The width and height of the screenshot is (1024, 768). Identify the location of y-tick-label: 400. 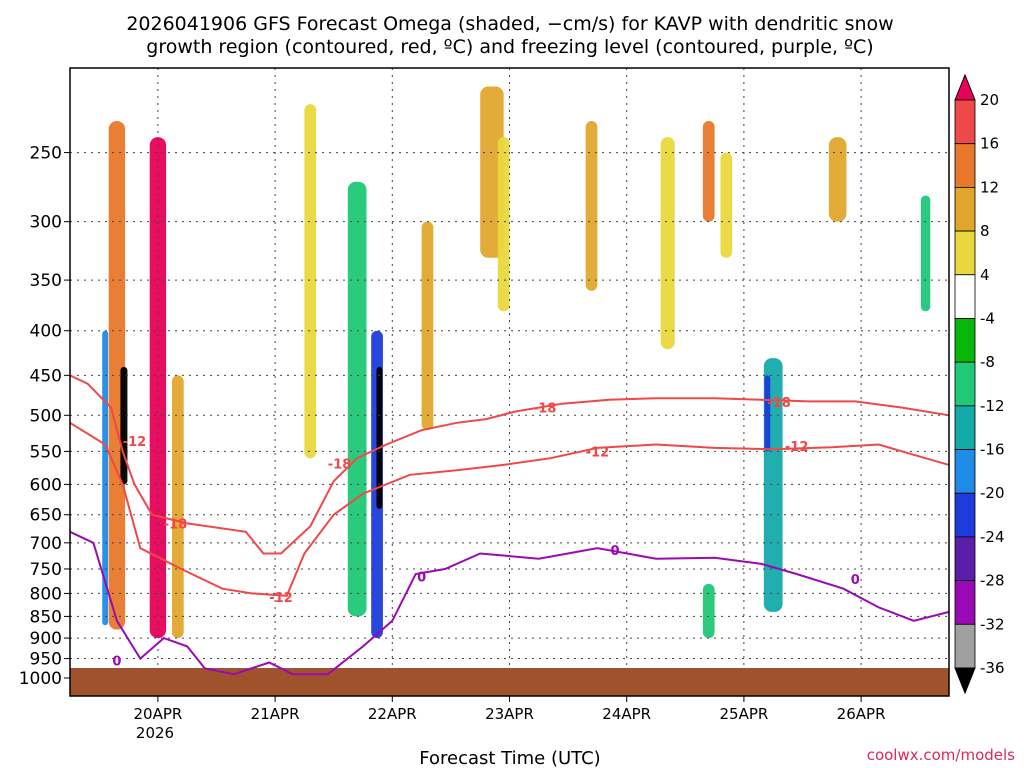
(46, 332).